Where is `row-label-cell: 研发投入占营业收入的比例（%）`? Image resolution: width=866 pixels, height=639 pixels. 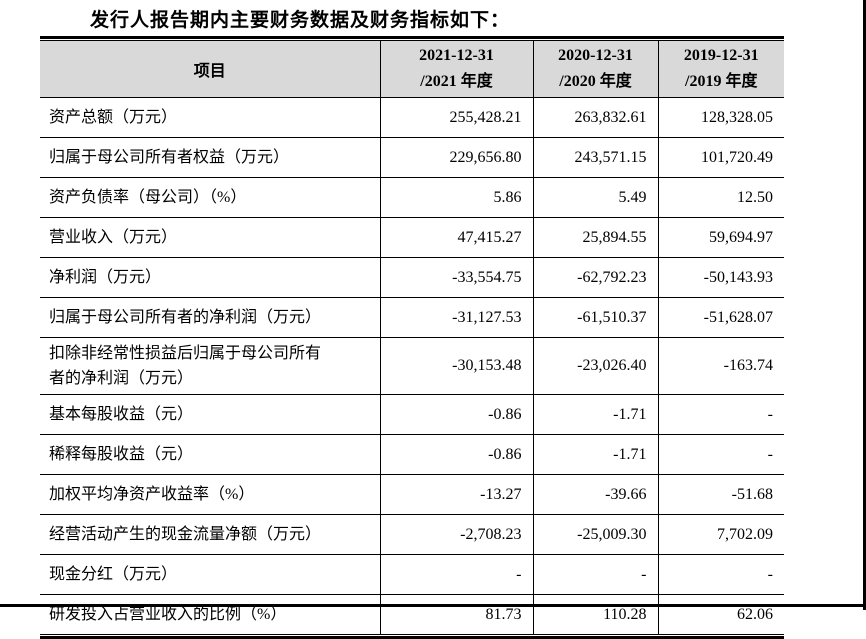
row-label-cell: 研发投入占营业收入的比例（%） is located at coordinates (210, 614).